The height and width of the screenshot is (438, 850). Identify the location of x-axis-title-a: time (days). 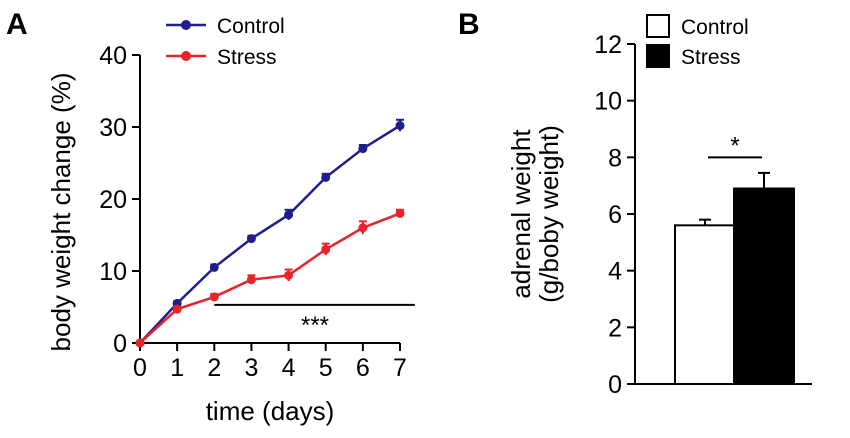
(270, 411).